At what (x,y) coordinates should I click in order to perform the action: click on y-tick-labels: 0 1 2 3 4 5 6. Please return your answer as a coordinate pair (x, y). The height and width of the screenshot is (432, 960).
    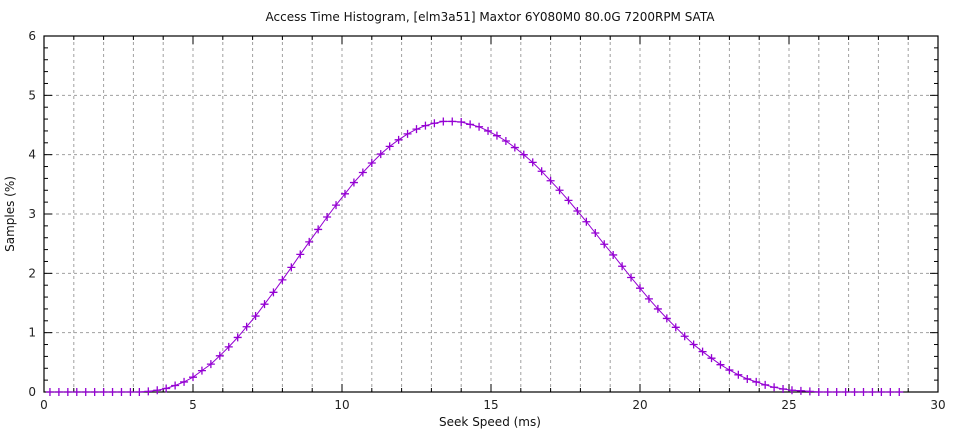
    Looking at the image, I should click on (32, 214).